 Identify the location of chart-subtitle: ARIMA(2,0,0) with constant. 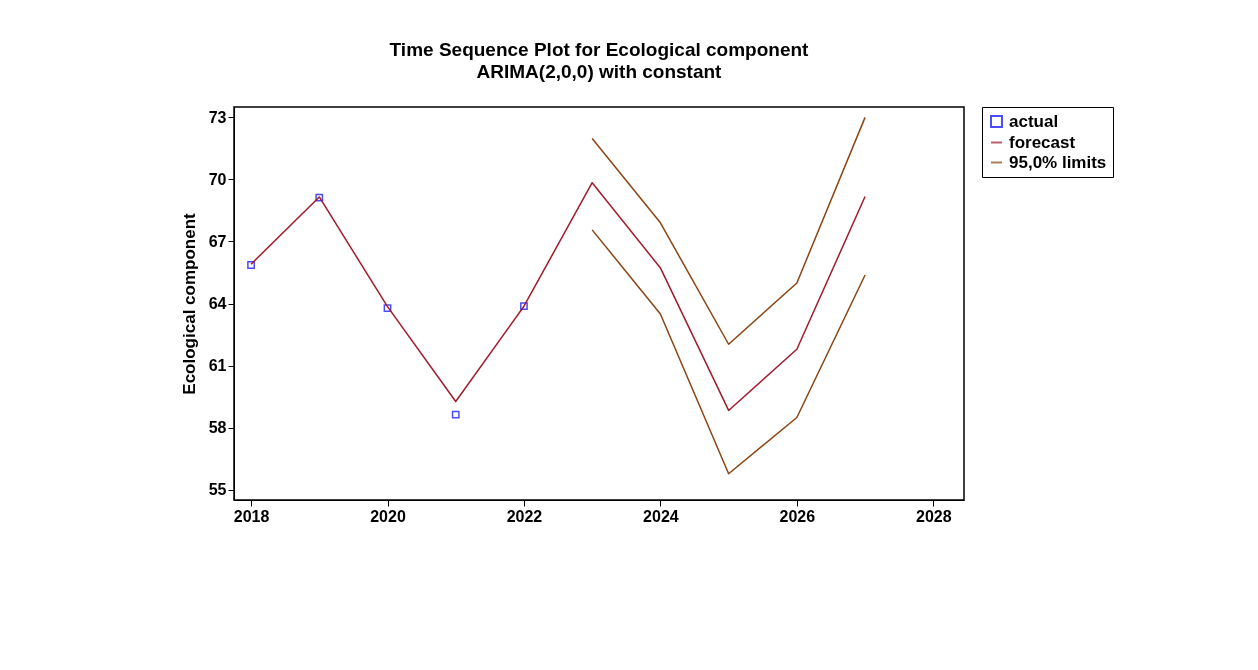
(599, 71).